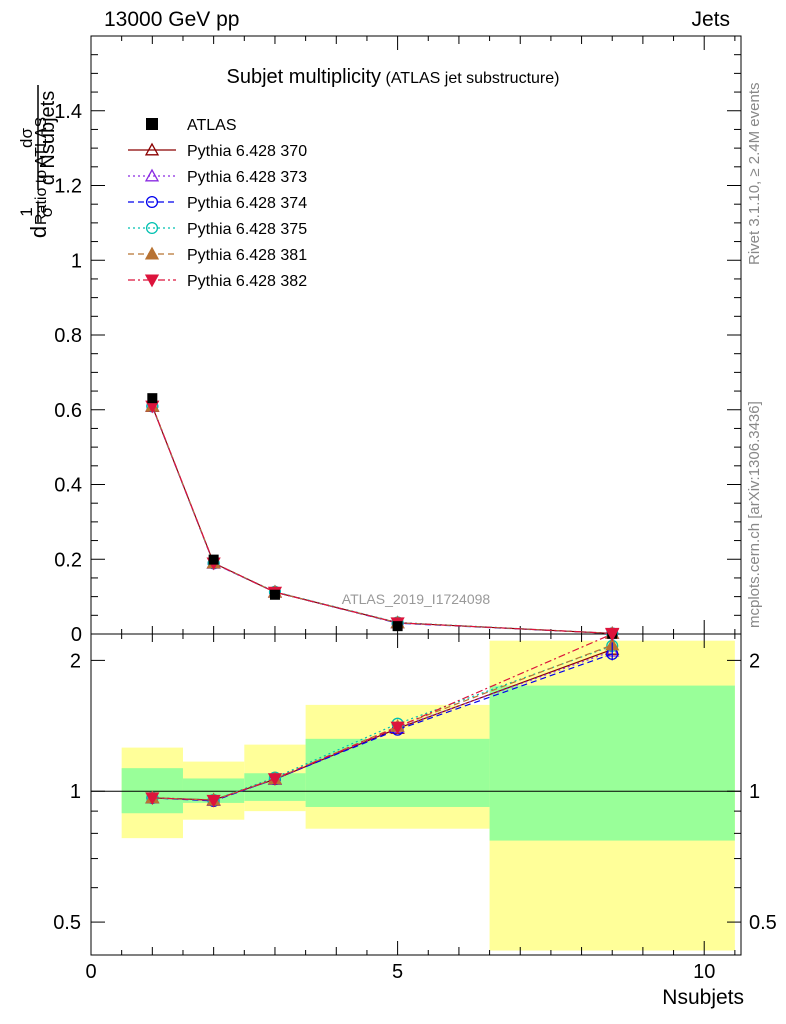 This screenshot has width=786, height=1024. I want to click on chart-title: Subjet multiplicity, so click(304, 77).